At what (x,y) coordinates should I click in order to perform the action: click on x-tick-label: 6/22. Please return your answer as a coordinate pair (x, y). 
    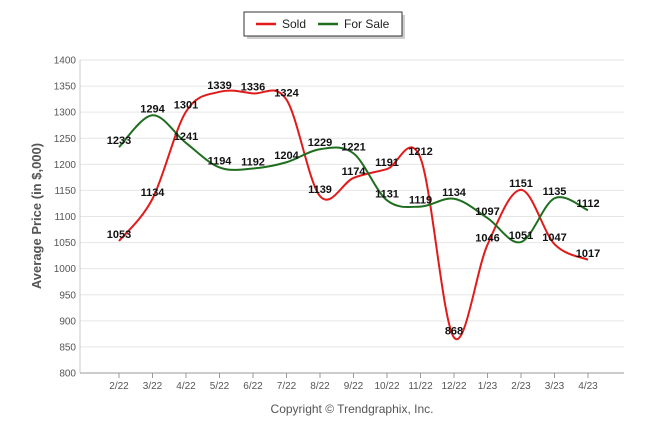
    Looking at the image, I should click on (253, 386).